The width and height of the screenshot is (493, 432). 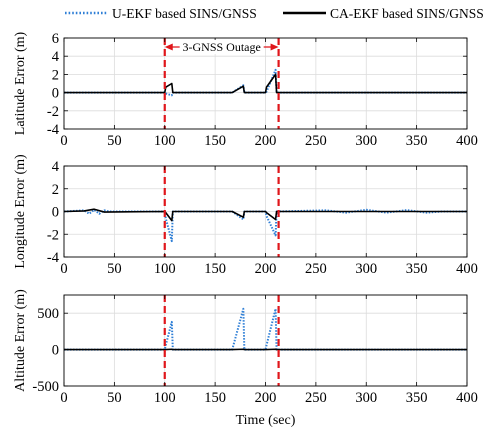 What do you see at coordinates (48, 314) in the screenshot?
I see `y-tick-label: 500` at bounding box center [48, 314].